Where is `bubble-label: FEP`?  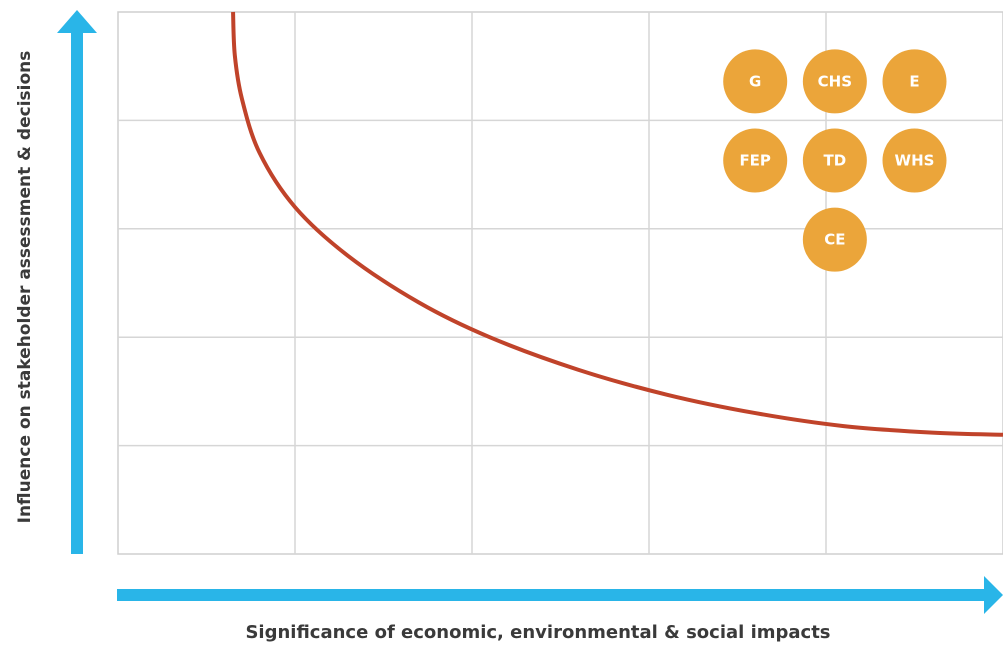
bubble-label: FEP is located at coordinates (755, 161).